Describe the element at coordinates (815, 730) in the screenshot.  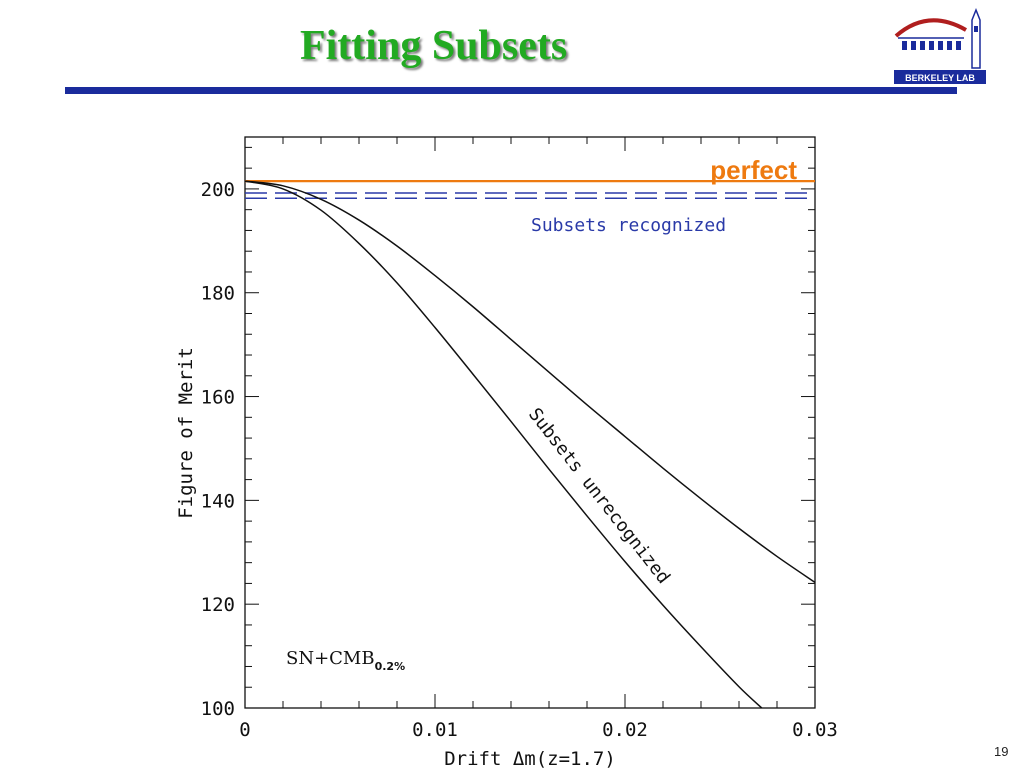
I see `x-tick-label: 0.03` at that location.